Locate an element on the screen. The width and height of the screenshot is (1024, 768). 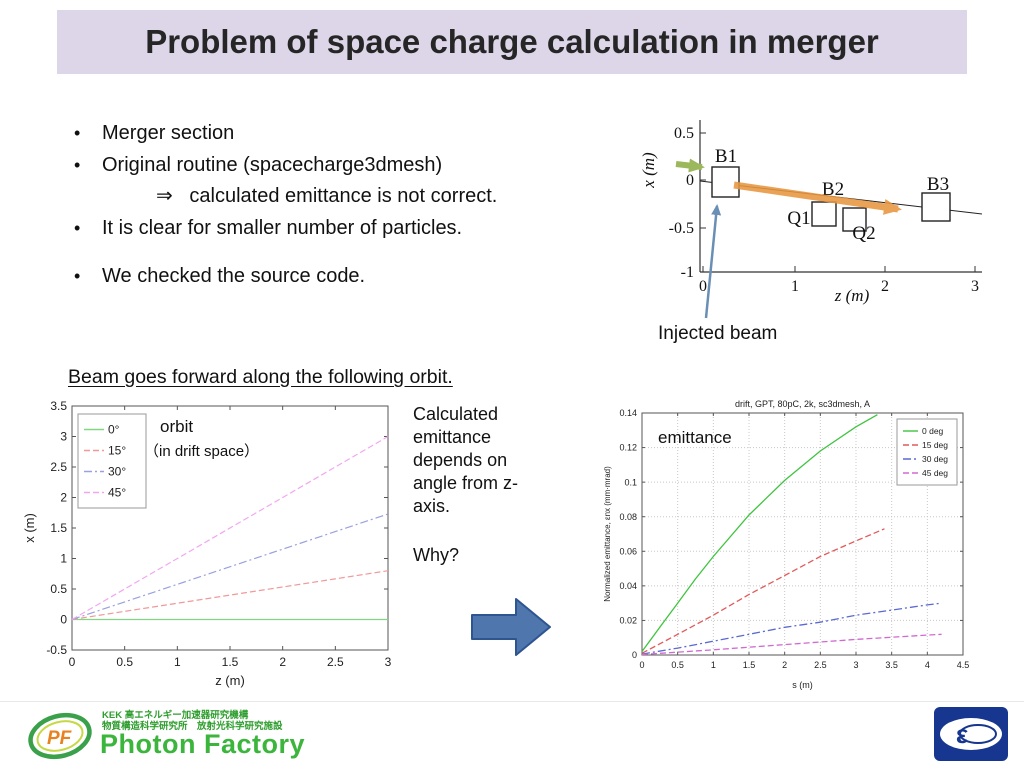
series-line-15deg is located at coordinates (763, 591).